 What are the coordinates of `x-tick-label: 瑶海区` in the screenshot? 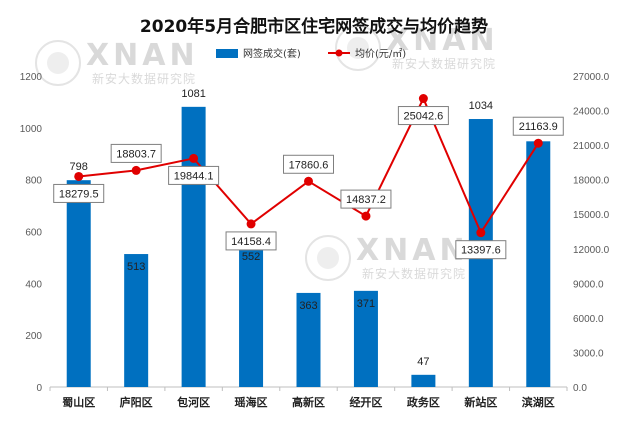 It's located at (251, 402).